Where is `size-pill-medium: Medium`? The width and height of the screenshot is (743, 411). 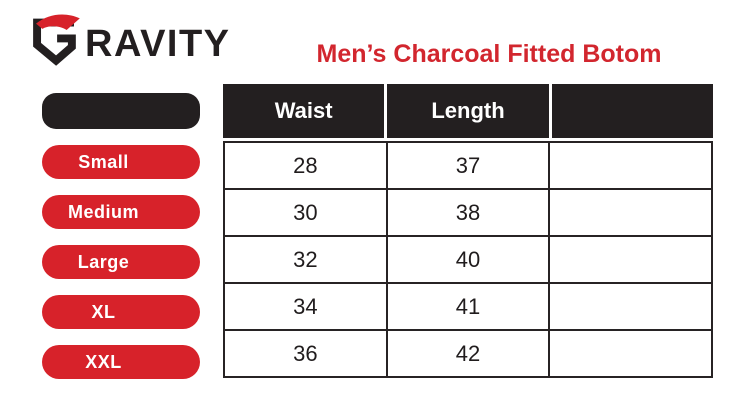 size-pill-medium: Medium is located at coordinates (121, 212).